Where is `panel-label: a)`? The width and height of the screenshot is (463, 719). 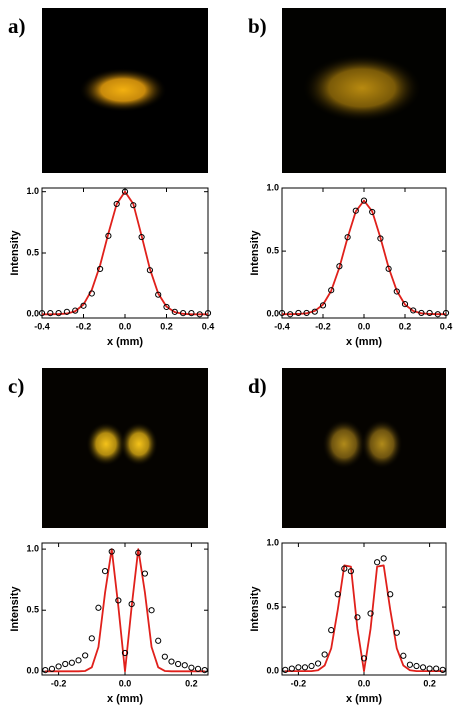
panel-label: a) is located at coordinates (17, 26).